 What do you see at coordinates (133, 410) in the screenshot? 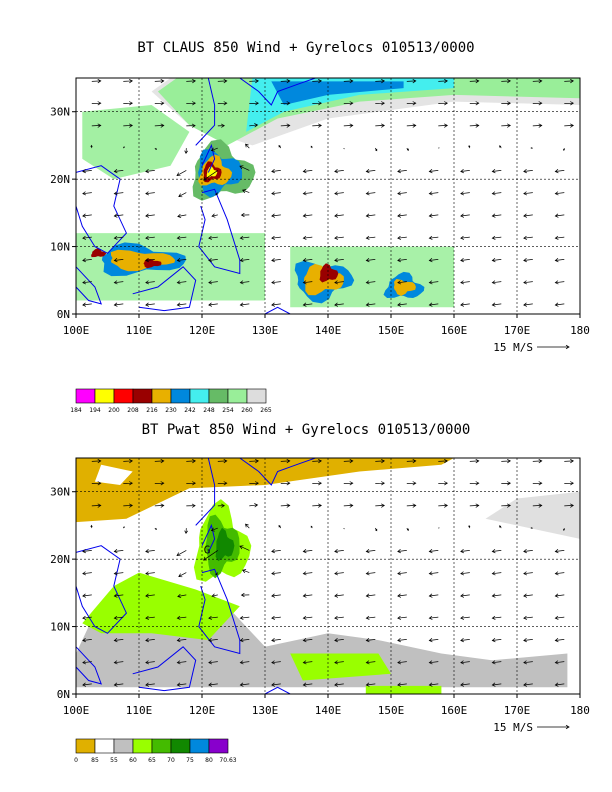
I see `top-colorbar-label: 208` at bounding box center [133, 410].